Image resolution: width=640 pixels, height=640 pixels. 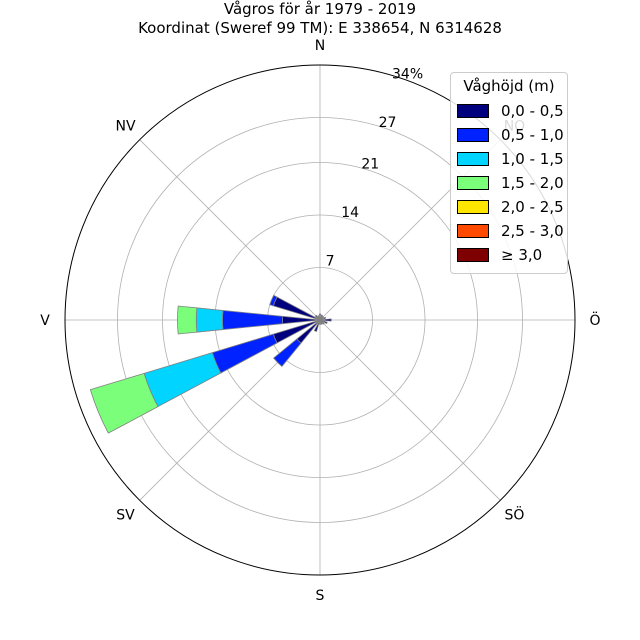 I want to click on legend-label: 1,5 - 2,0, so click(x=532, y=183).